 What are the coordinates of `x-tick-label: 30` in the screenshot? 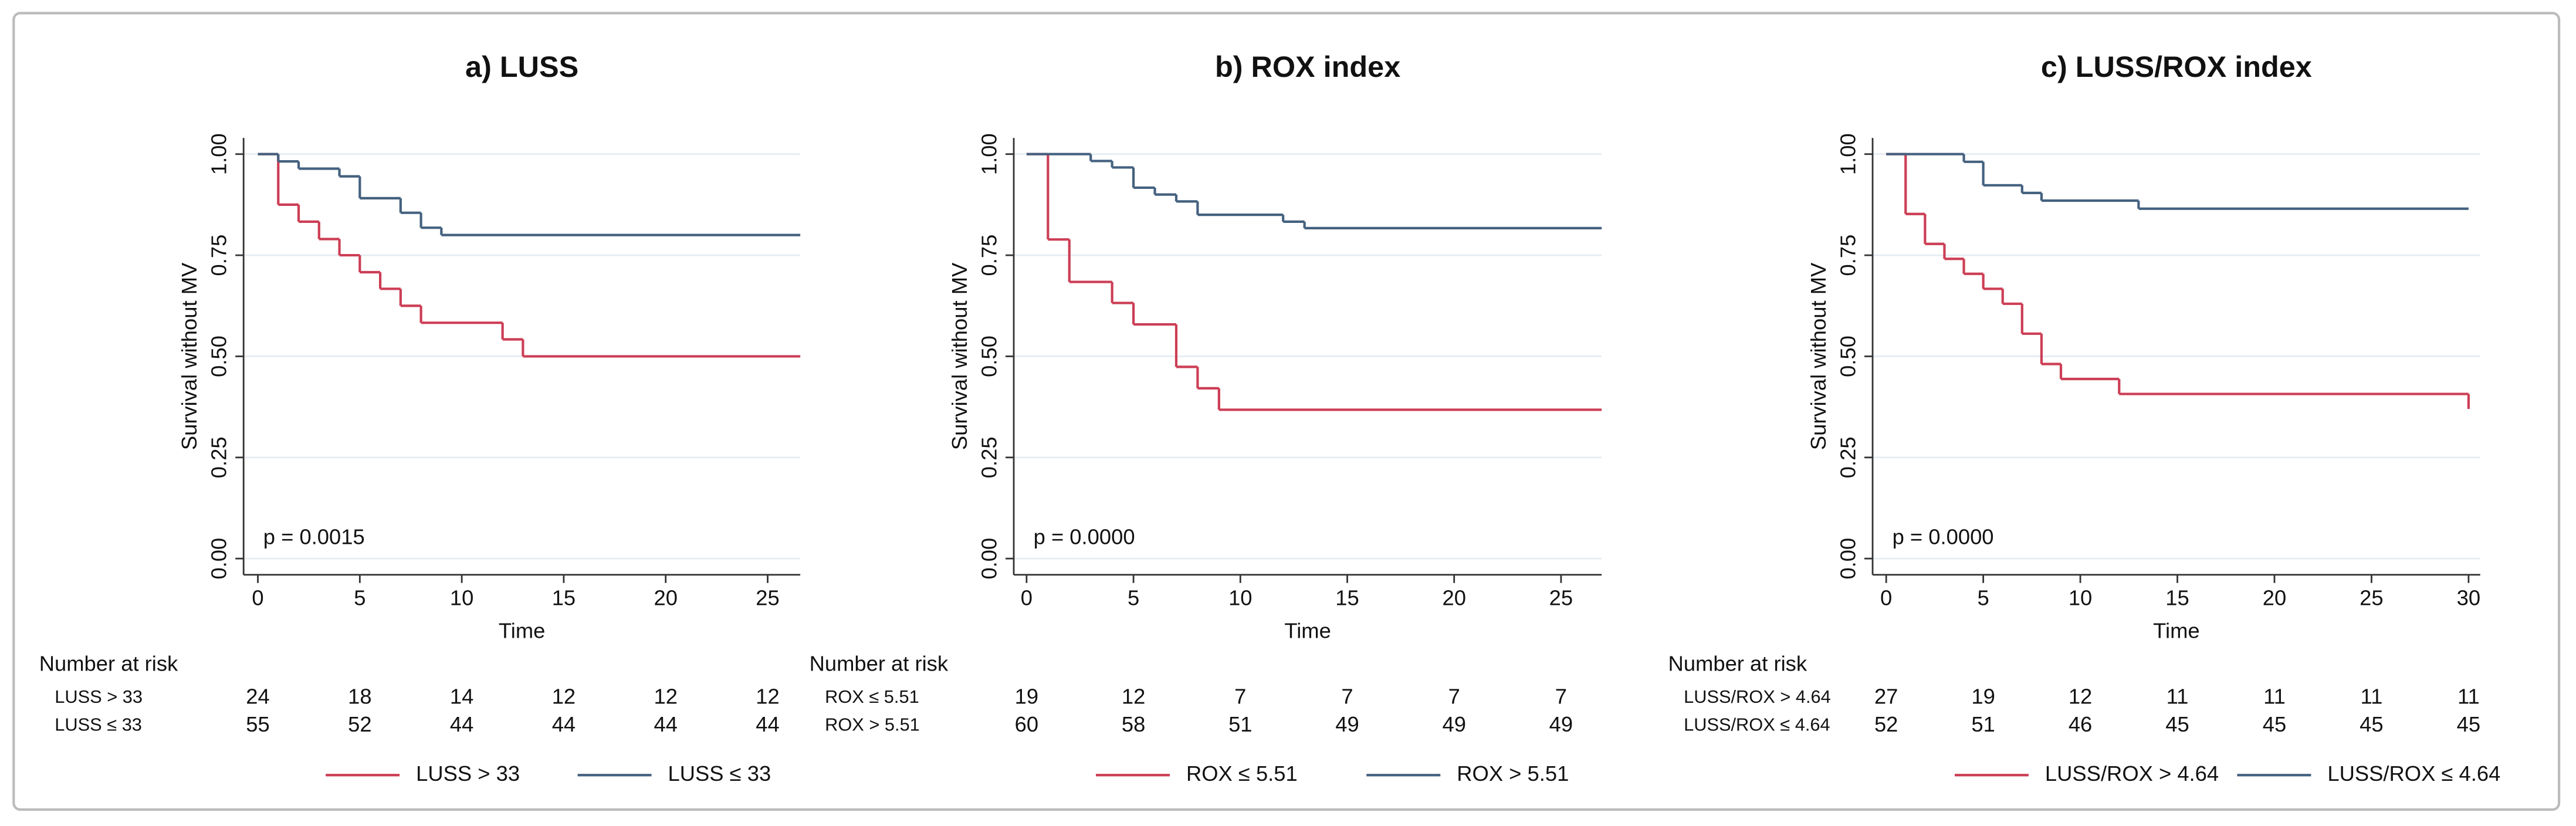 It's located at (2468, 597).